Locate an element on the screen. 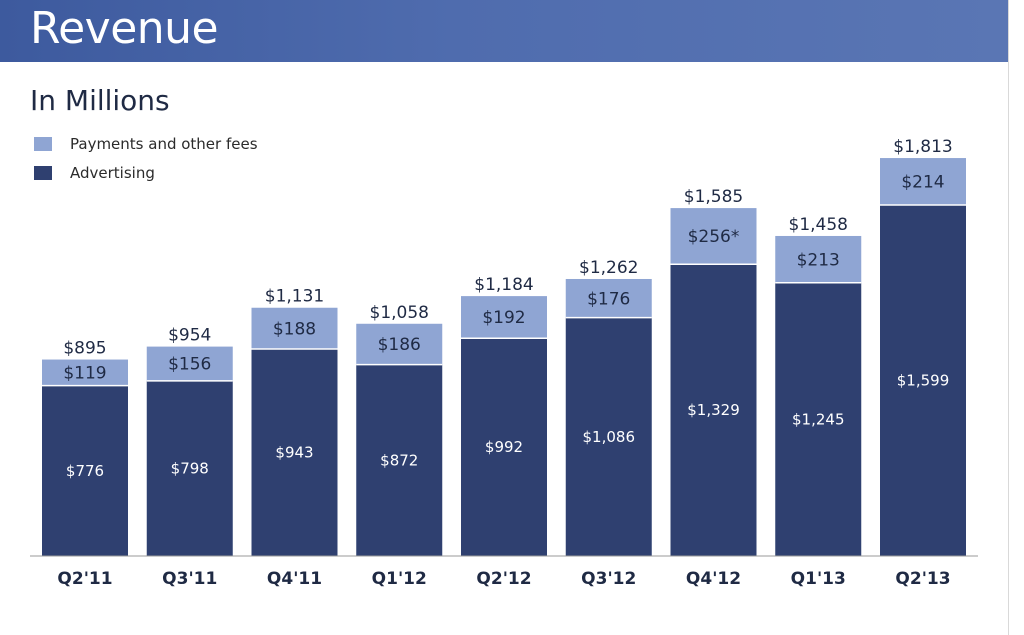  x-axis-tick-label: Q3'12 is located at coordinates (608, 579).